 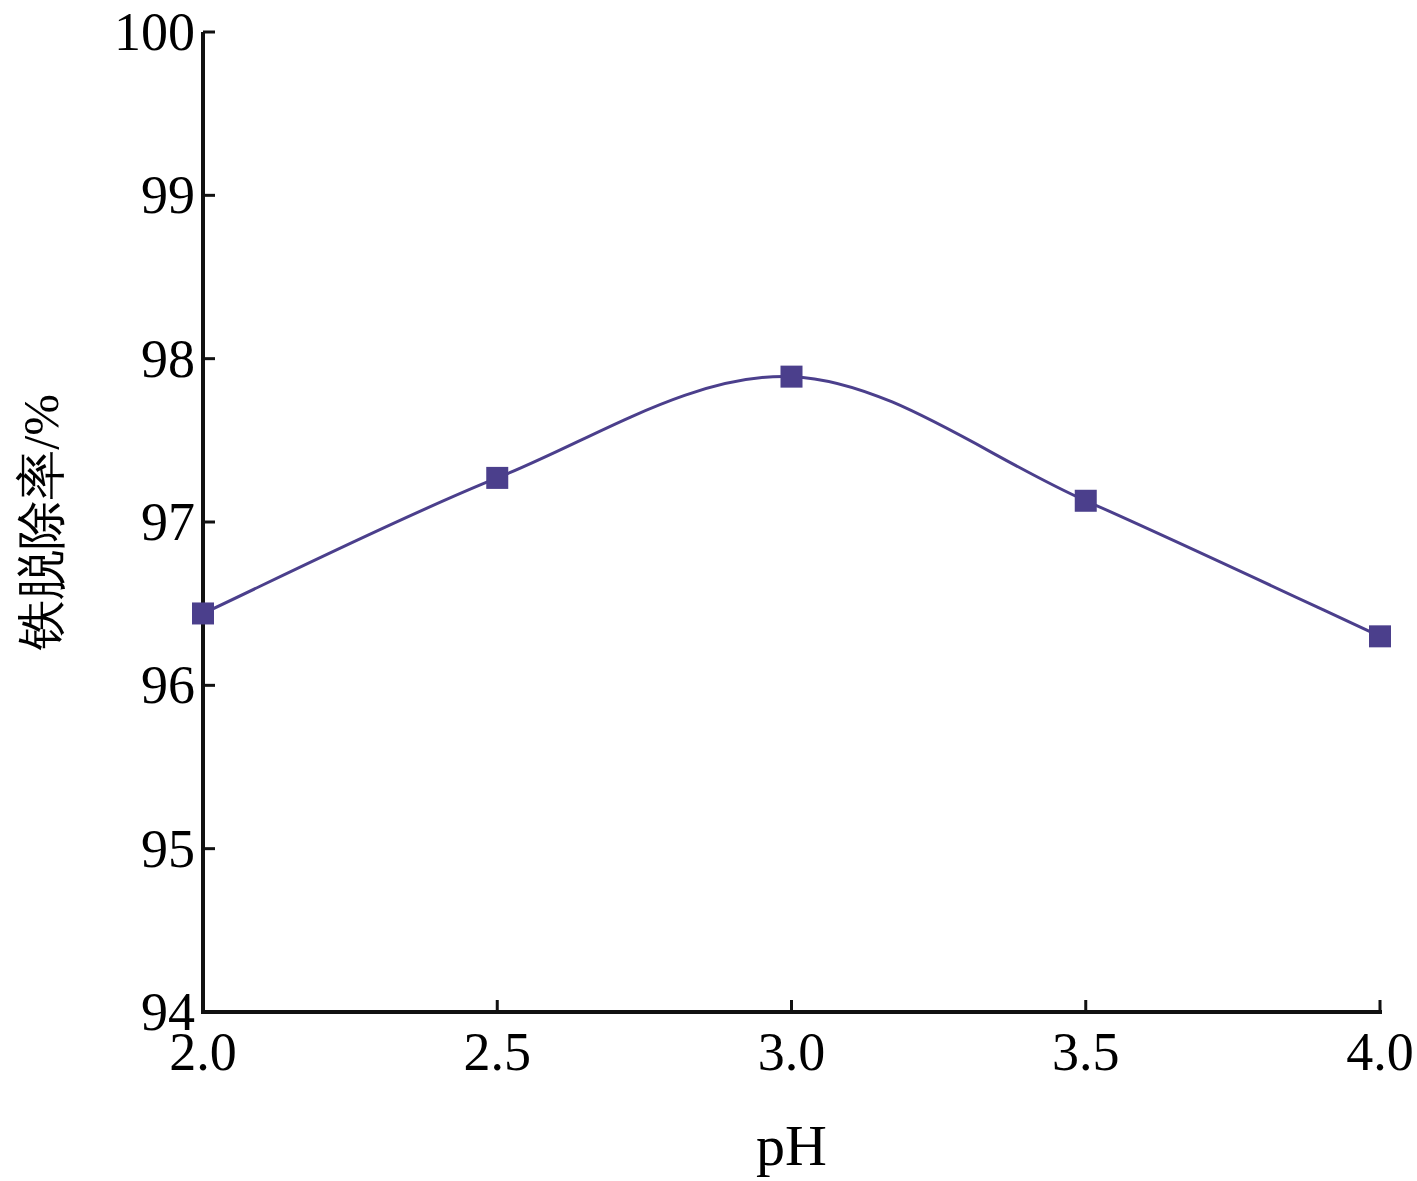 I want to click on y-tick-label: 98, so click(x=168, y=358).